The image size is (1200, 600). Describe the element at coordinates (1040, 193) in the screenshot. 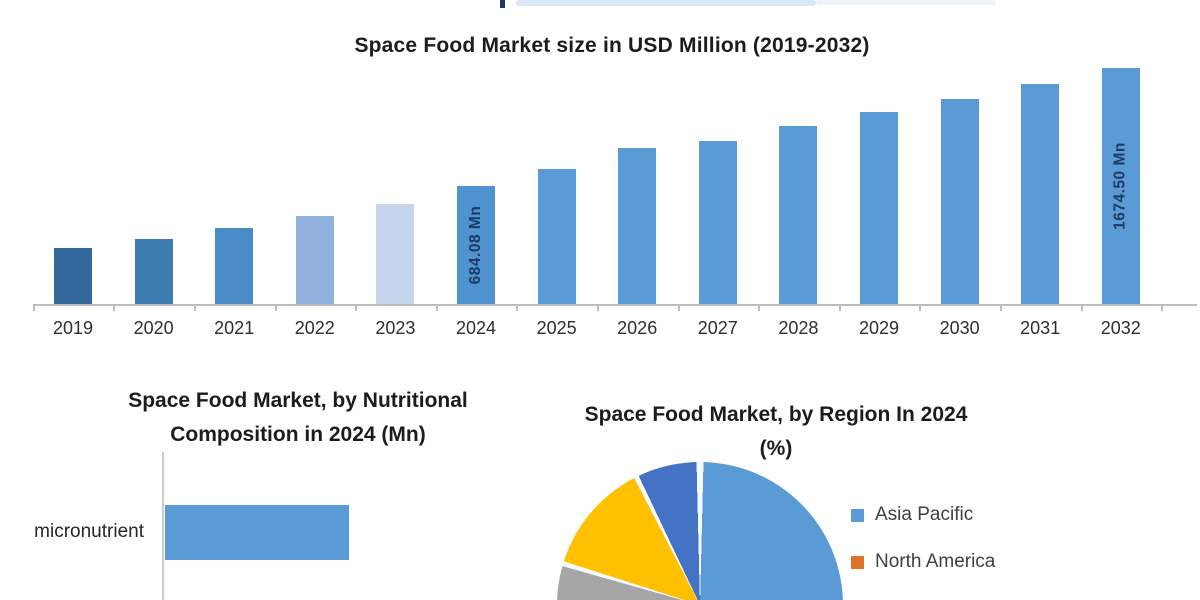

I see `bar-2031` at that location.